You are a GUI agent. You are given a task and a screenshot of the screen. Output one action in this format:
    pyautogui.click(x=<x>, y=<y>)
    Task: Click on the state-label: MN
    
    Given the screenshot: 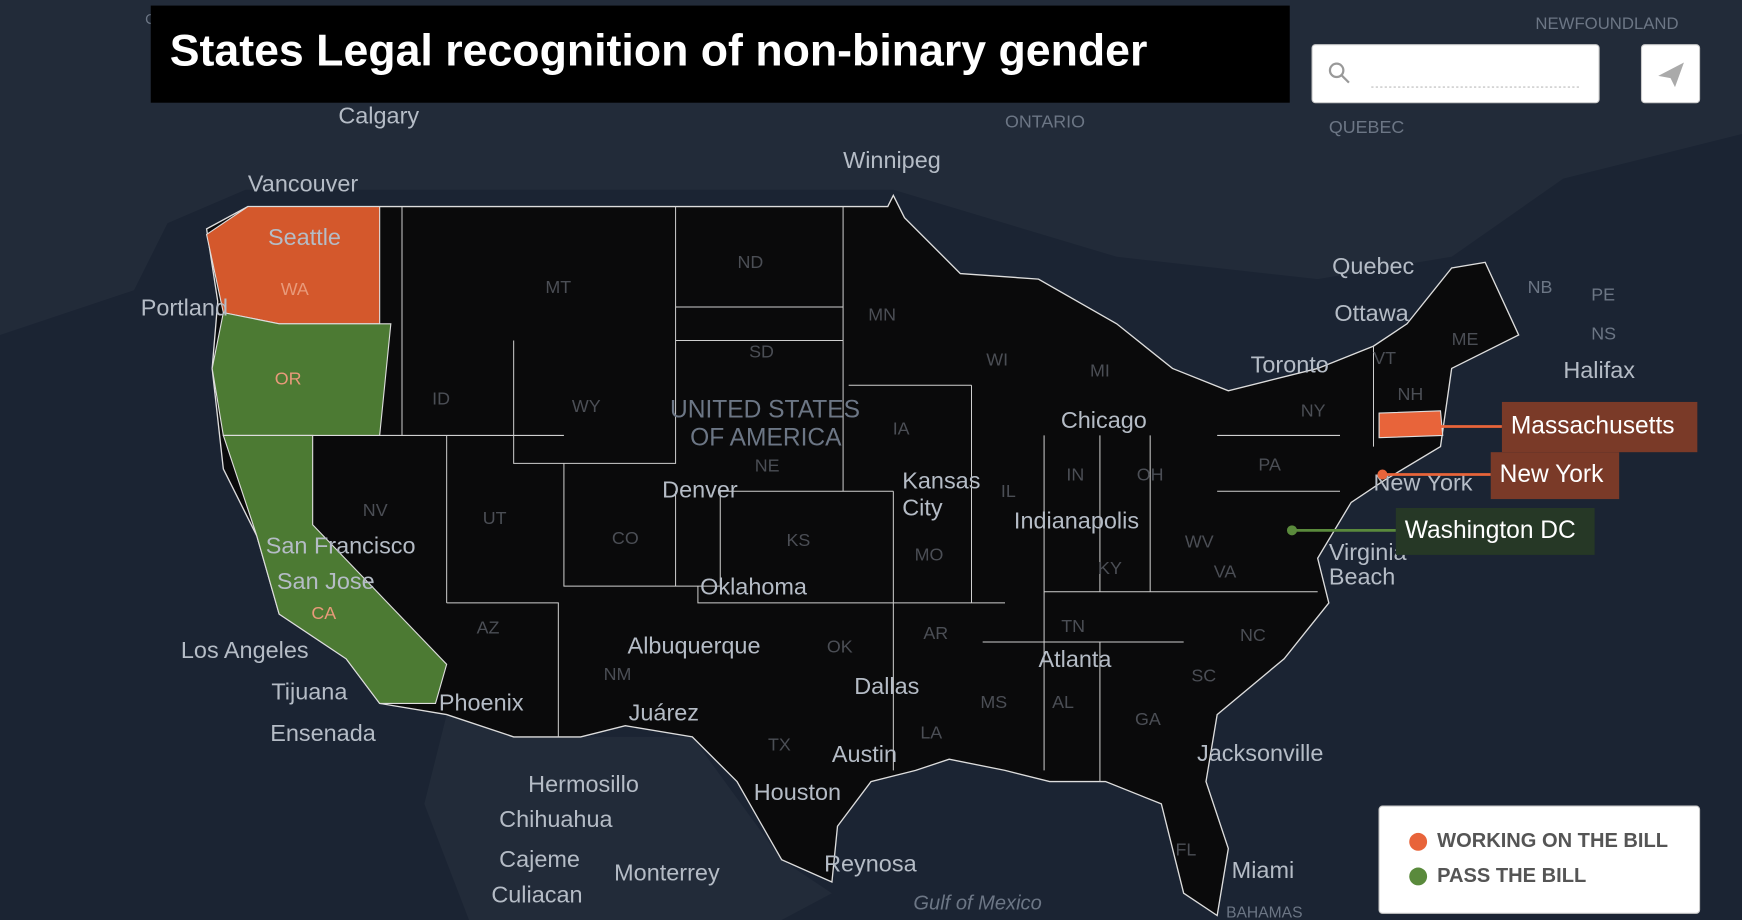 What is the action you would take?
    pyautogui.click(x=882, y=315)
    